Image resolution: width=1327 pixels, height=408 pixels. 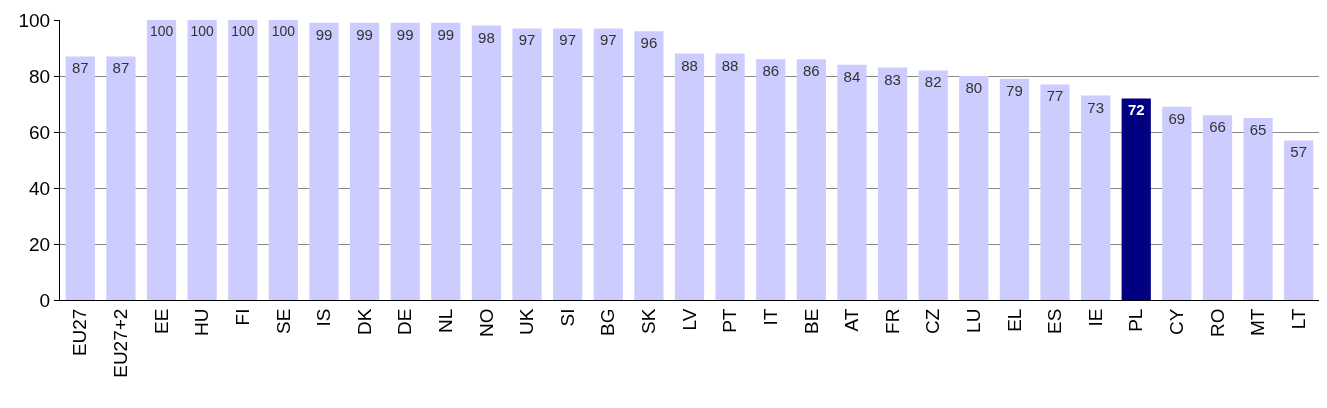 What do you see at coordinates (1136, 320) in the screenshot?
I see `x-tick-label: PL` at bounding box center [1136, 320].